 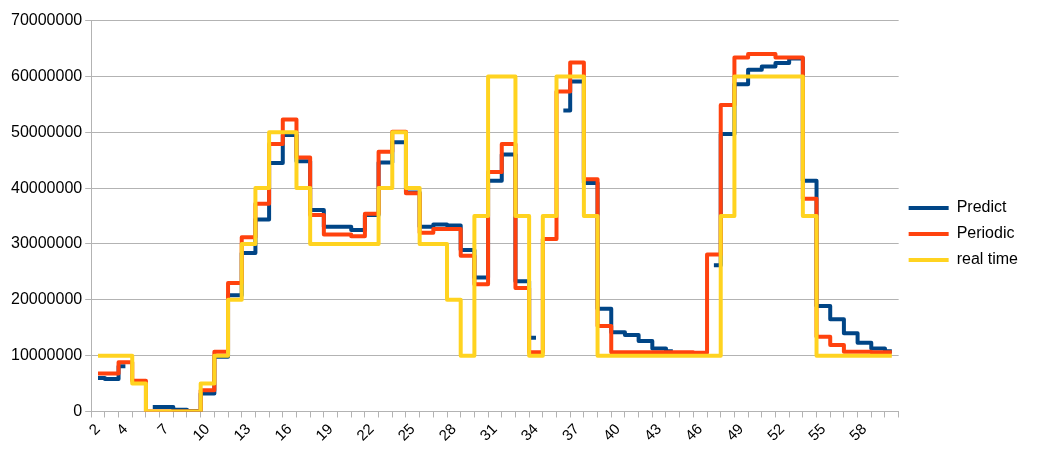 What do you see at coordinates (981, 207) in the screenshot?
I see `legend-label: Predict` at bounding box center [981, 207].